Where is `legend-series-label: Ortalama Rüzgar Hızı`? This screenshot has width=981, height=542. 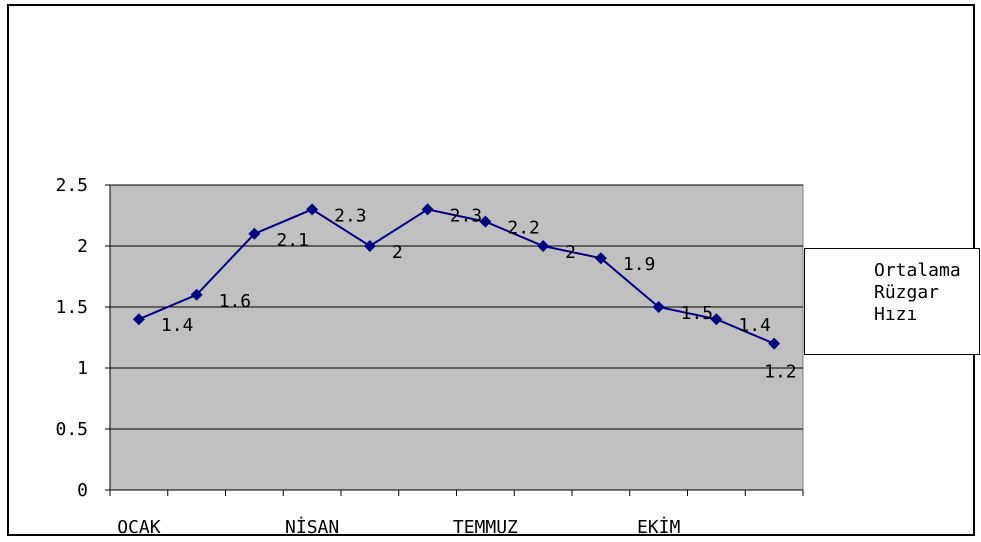
legend-series-label: Ortalama Rüzgar Hızı is located at coordinates (917, 292).